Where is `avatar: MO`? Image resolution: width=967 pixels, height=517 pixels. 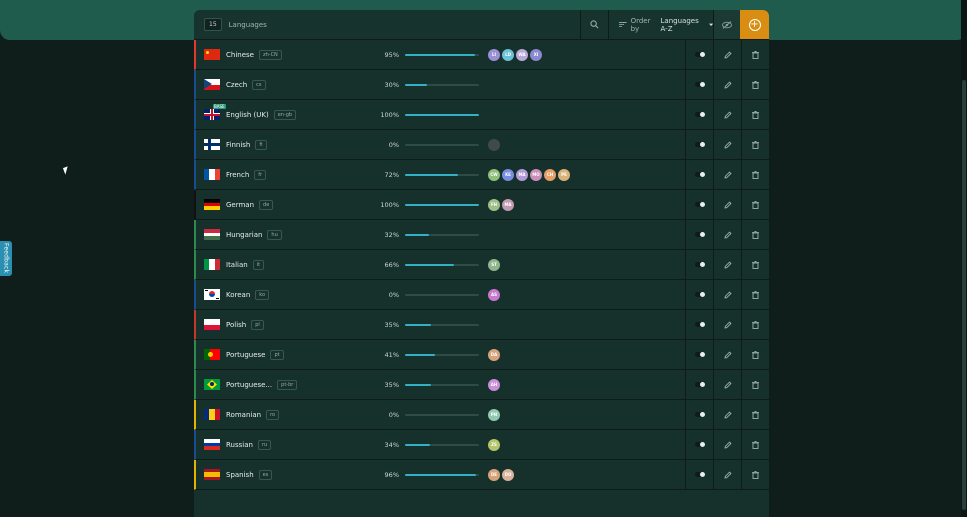 avatar: MO is located at coordinates (536, 174).